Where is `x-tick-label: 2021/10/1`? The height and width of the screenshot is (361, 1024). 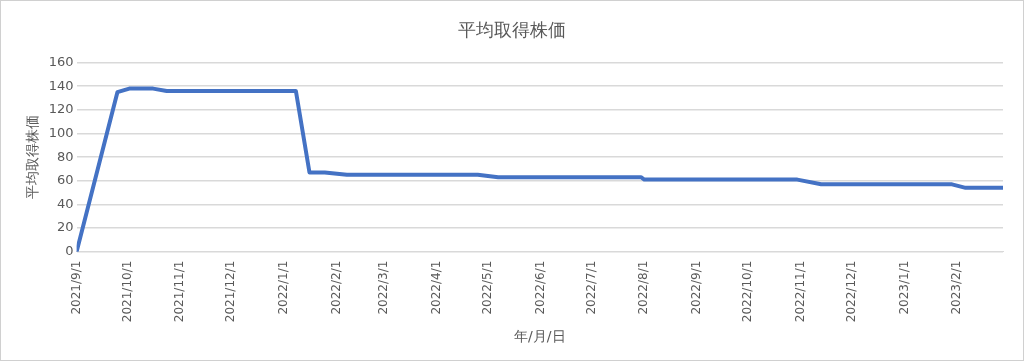 x-tick-label: 2021/10/1 is located at coordinates (126, 291).